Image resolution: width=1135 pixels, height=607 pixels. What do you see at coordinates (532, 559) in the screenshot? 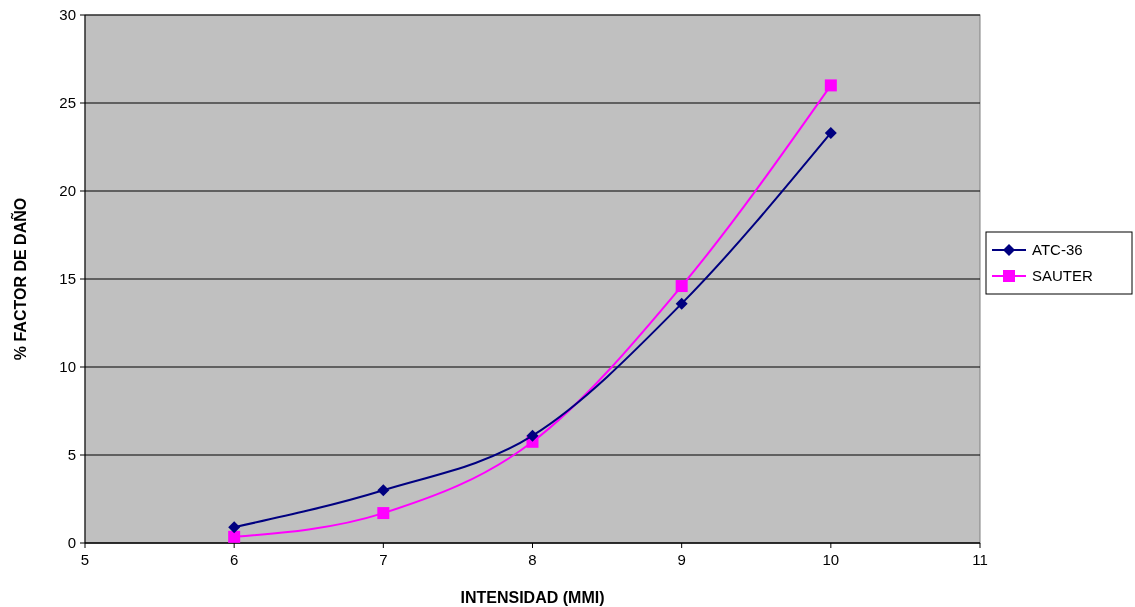
I see `x-tick-label: 8` at bounding box center [532, 559].